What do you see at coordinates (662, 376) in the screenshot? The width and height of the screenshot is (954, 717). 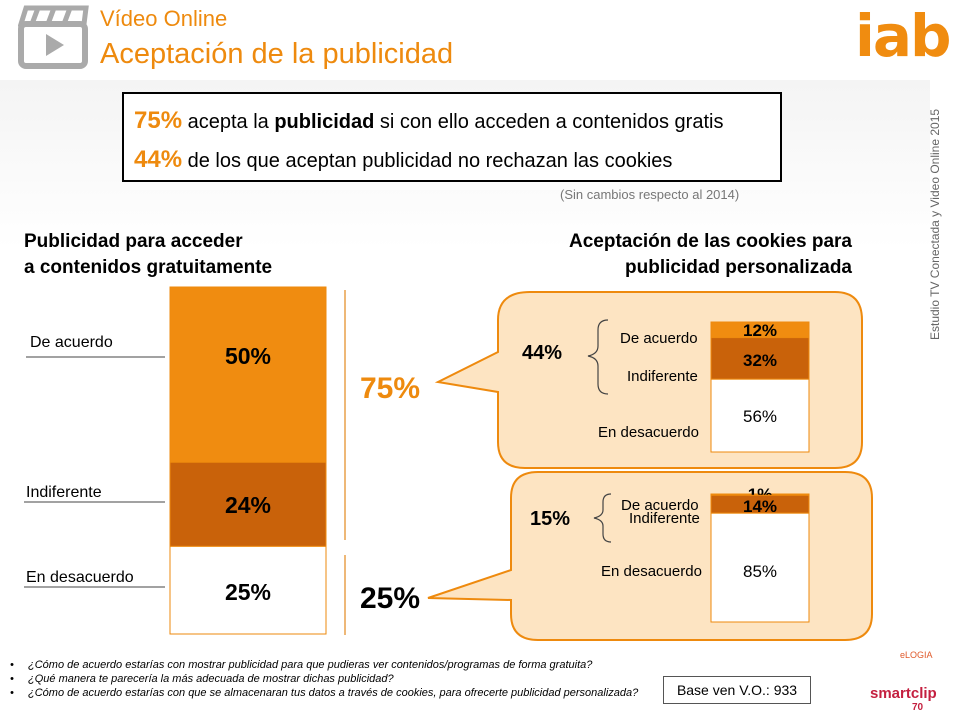 I see `rt-cat-2: Indiferente` at bounding box center [662, 376].